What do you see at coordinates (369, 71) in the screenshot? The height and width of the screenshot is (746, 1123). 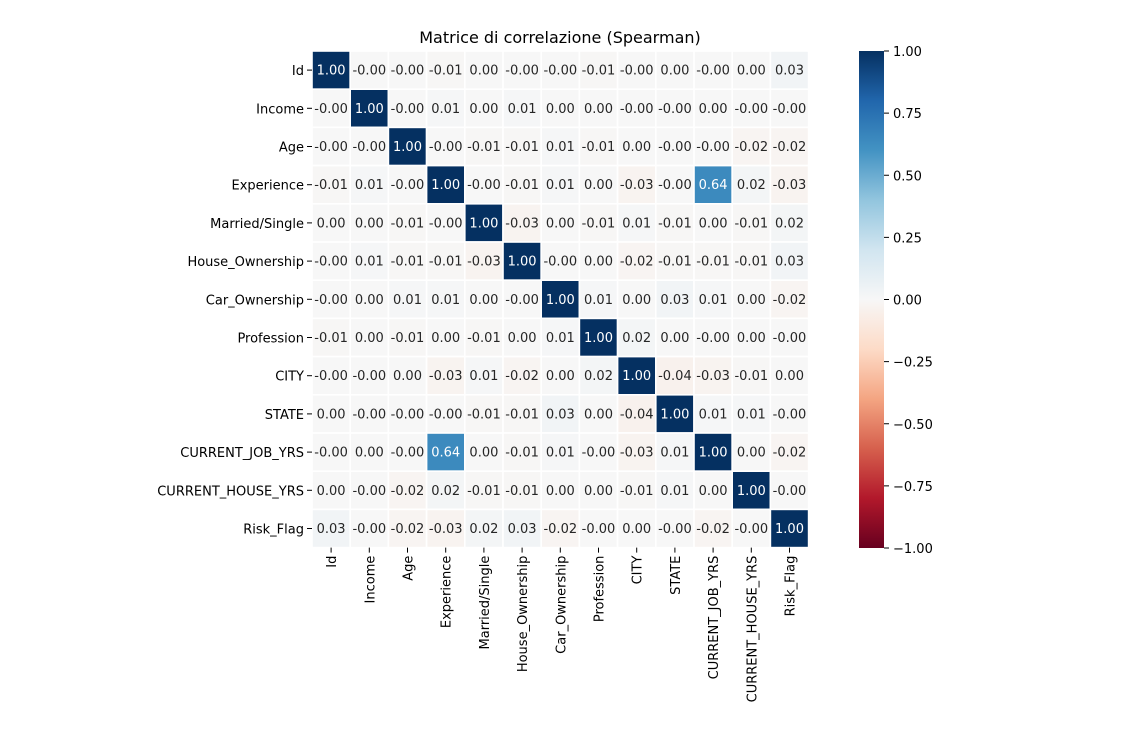 I see `cell-value-label-0-1: -0.00` at bounding box center [369, 71].